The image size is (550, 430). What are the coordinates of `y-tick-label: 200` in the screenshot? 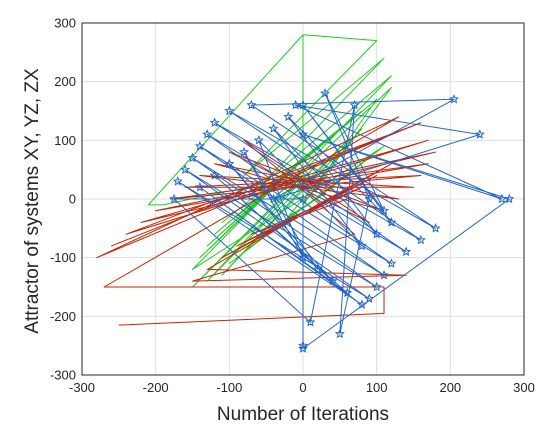 It's located at (65, 81).